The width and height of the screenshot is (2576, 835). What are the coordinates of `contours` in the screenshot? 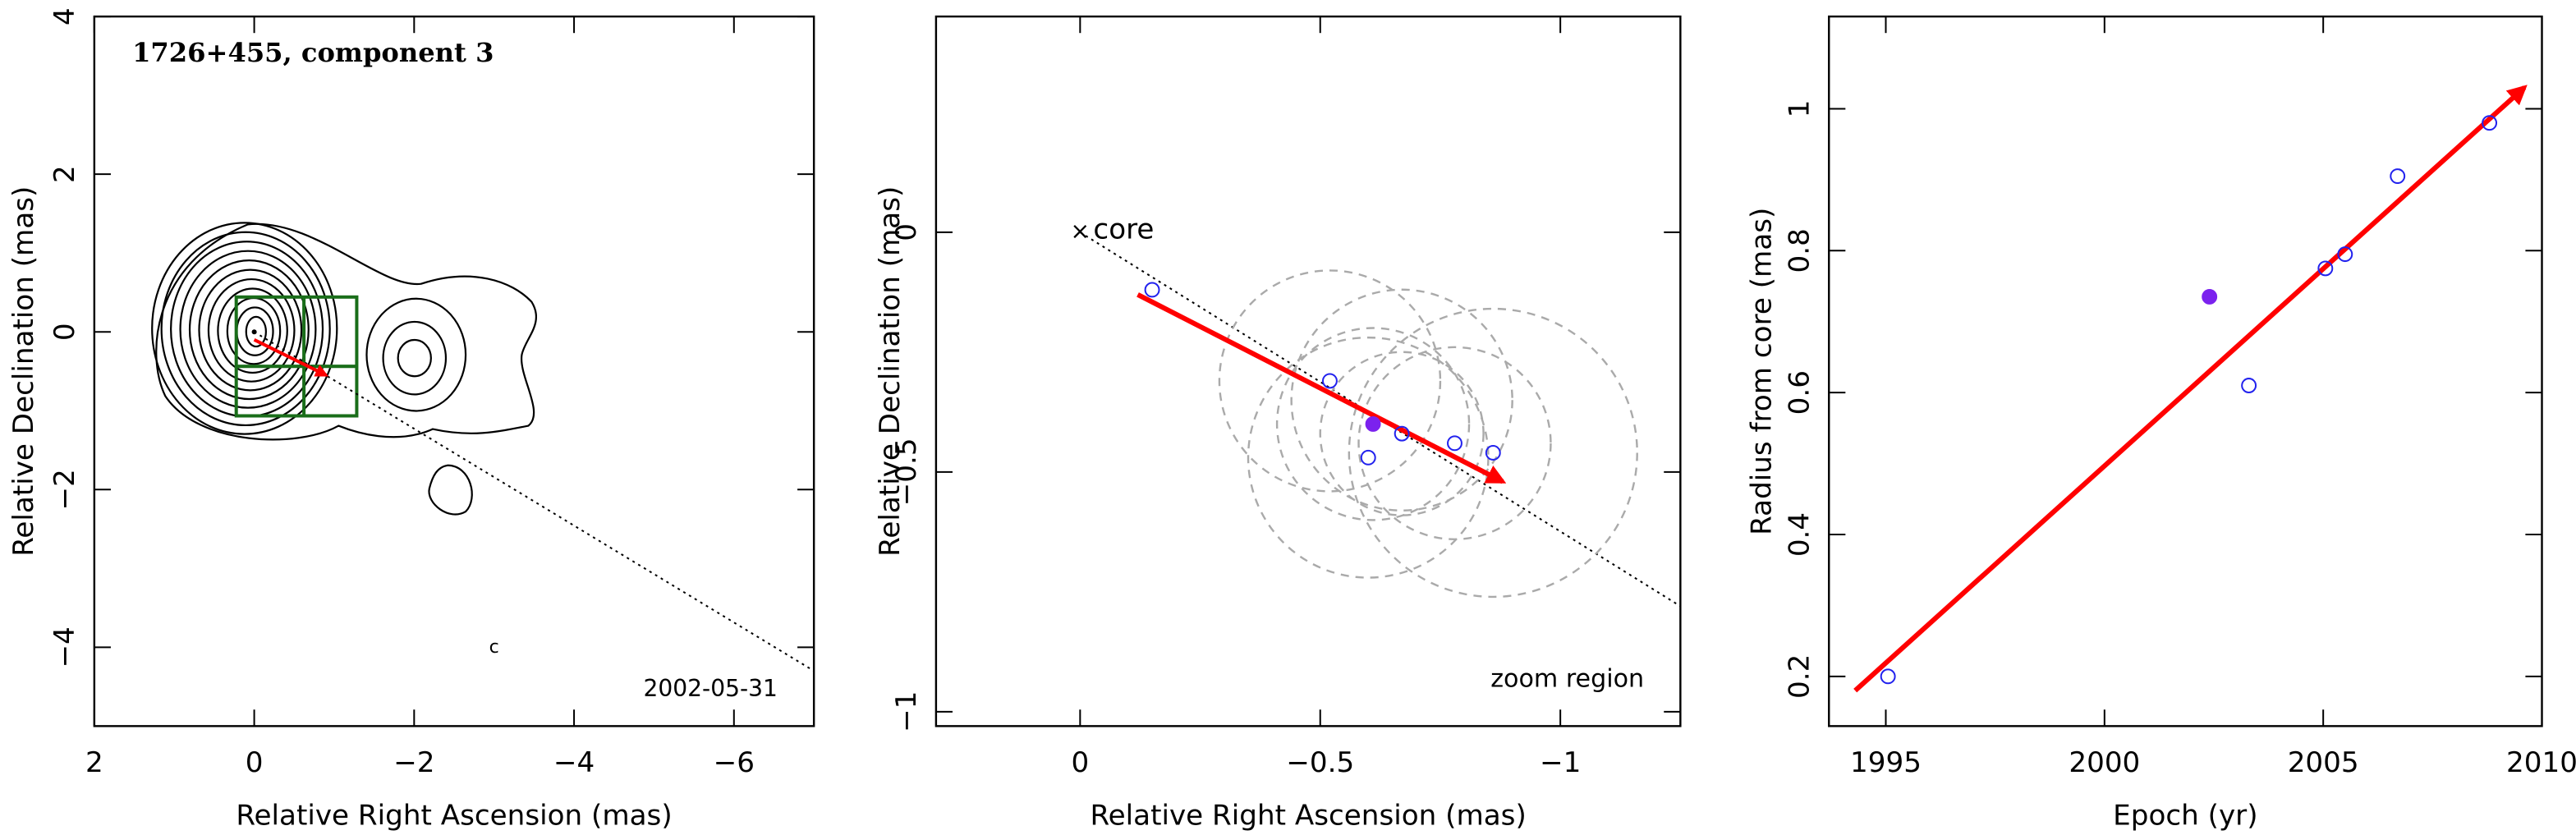 It's located at (344, 369).